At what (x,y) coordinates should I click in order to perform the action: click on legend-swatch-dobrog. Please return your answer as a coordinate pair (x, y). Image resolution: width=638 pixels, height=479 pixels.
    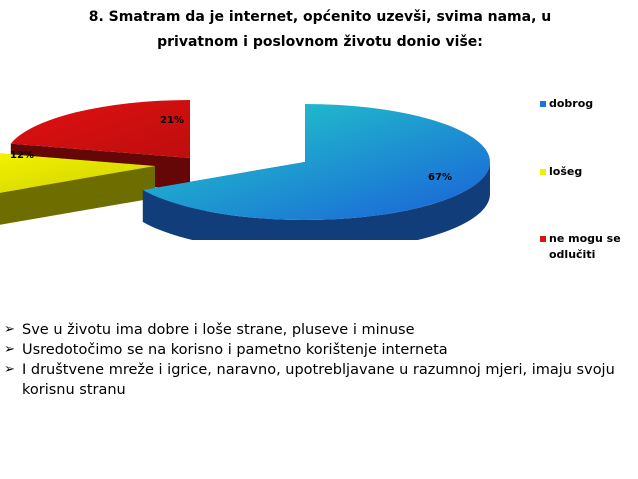
    Looking at the image, I should click on (543, 104).